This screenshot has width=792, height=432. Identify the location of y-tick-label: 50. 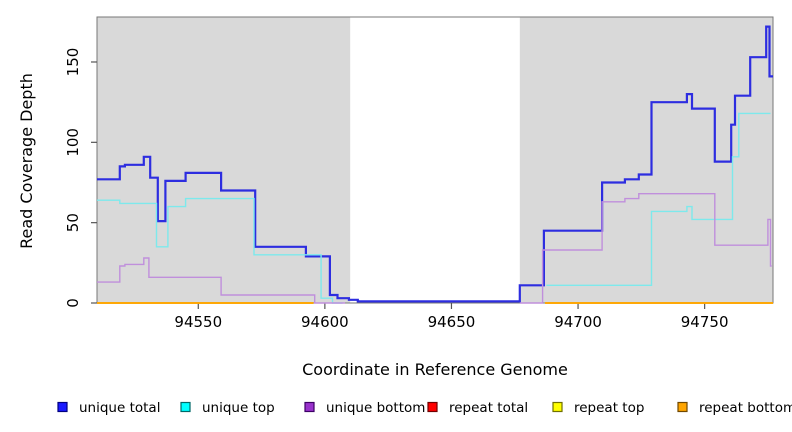
(73, 222).